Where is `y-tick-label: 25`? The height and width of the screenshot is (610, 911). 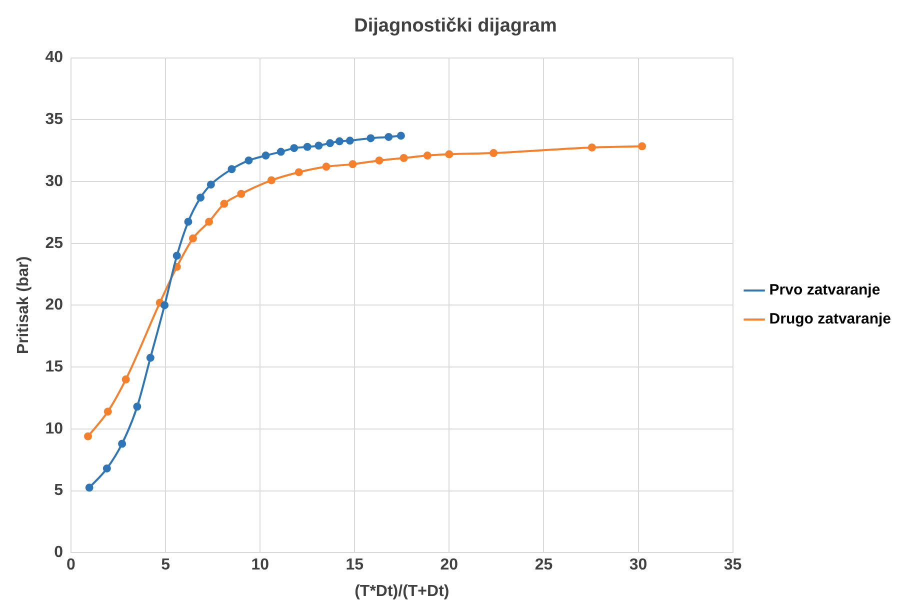
y-tick-label: 25 is located at coordinates (54, 243).